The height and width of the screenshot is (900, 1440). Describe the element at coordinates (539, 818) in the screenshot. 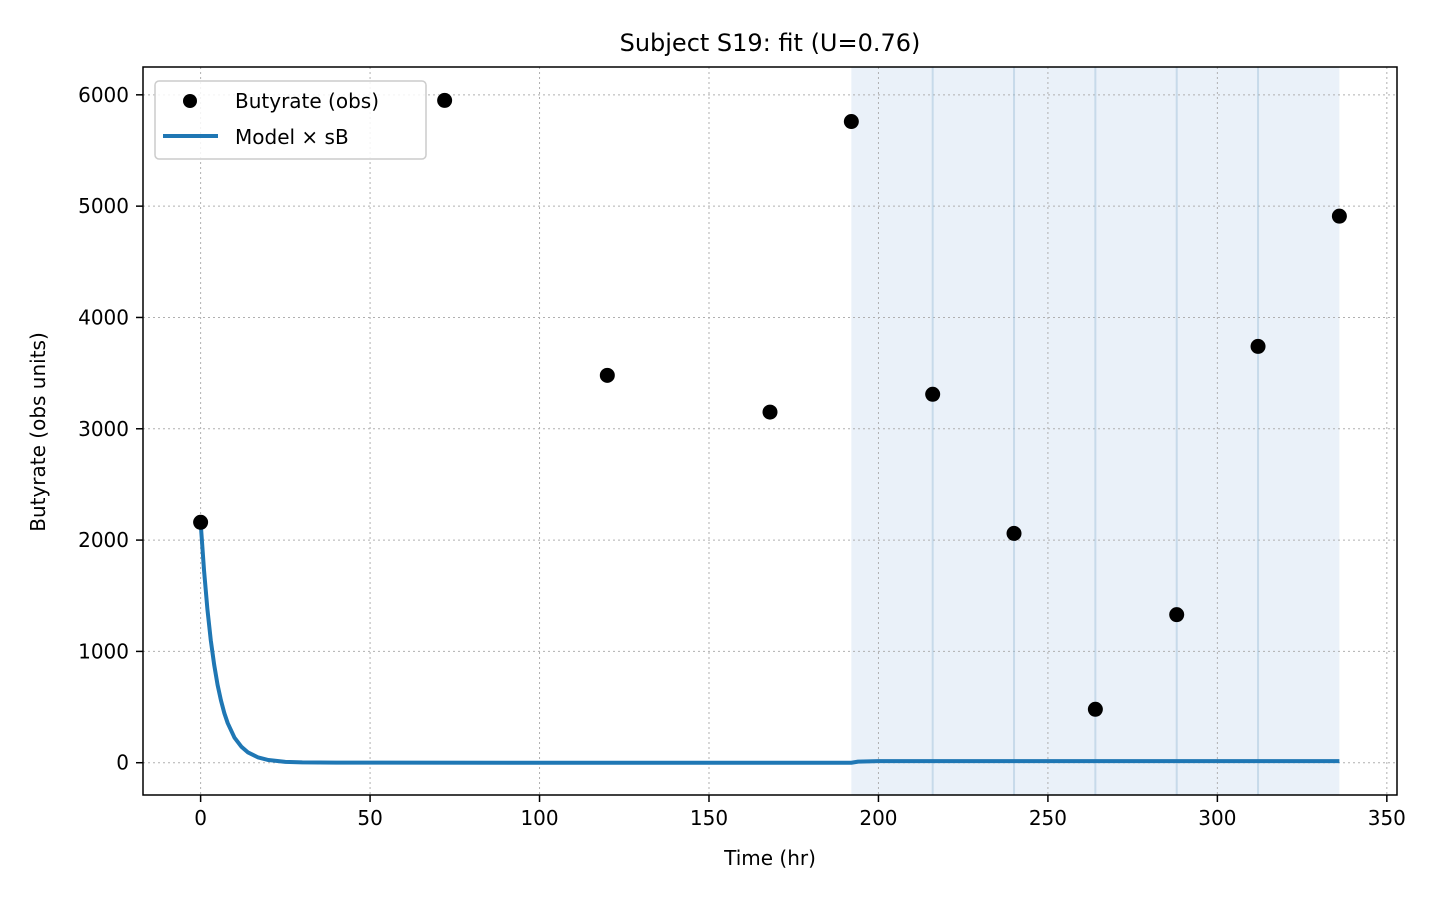

I see `x-tick-label: 100` at that location.